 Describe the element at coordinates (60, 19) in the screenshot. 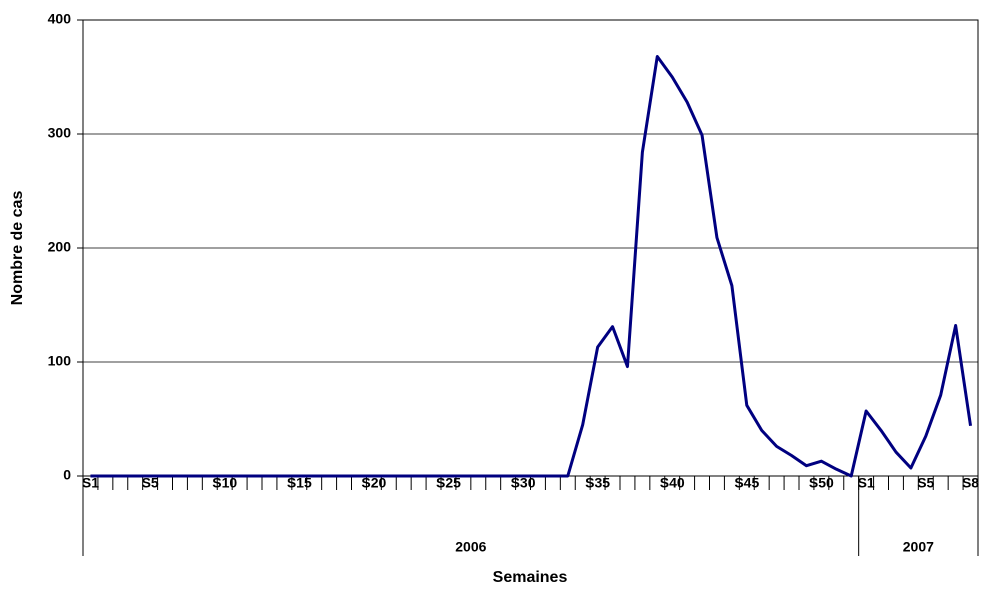

I see `y-tick-label: 400` at that location.